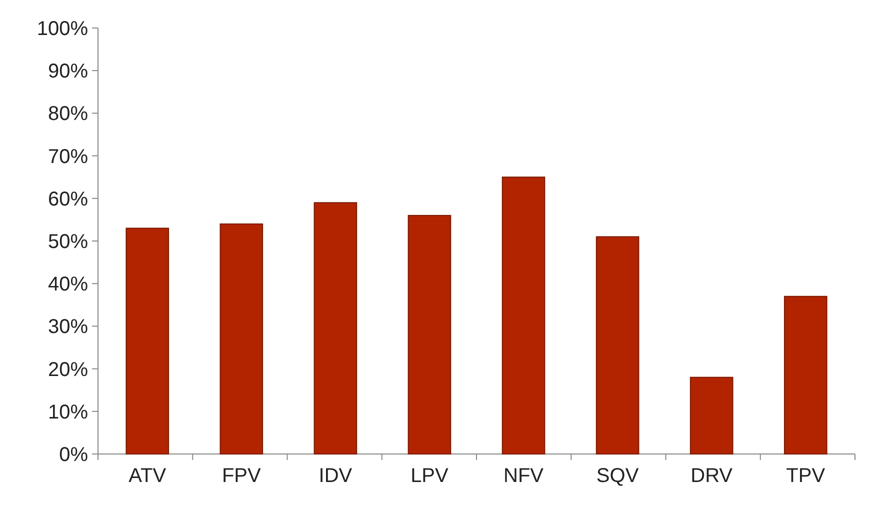  I want to click on x-tick-label: IDV, so click(335, 476).